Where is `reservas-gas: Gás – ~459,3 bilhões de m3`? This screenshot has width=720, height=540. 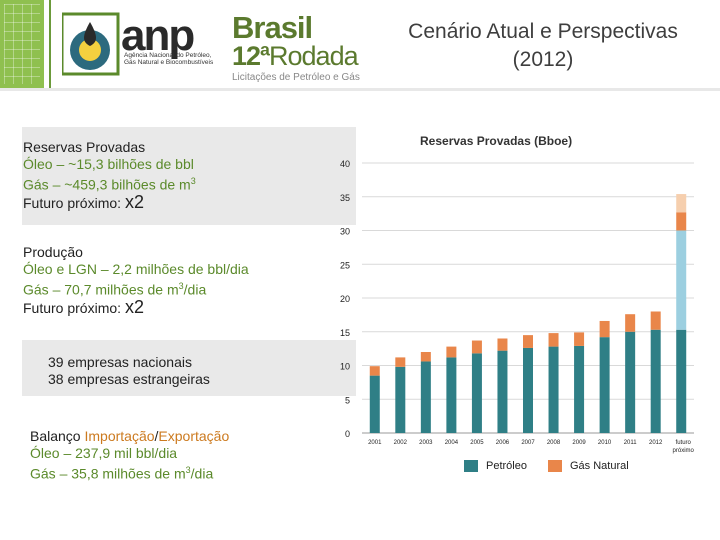
reservas-gas: Gás – ~459,3 bilhões de m3 is located at coordinates (109, 183).